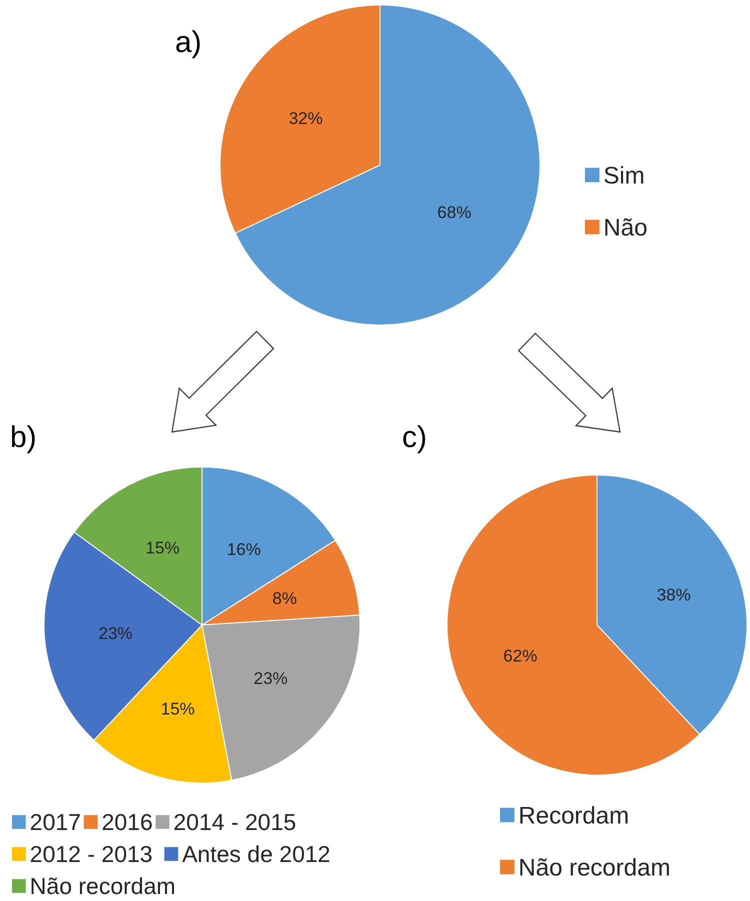 This screenshot has width=750, height=901. I want to click on legend-label: Sim, so click(624, 176).